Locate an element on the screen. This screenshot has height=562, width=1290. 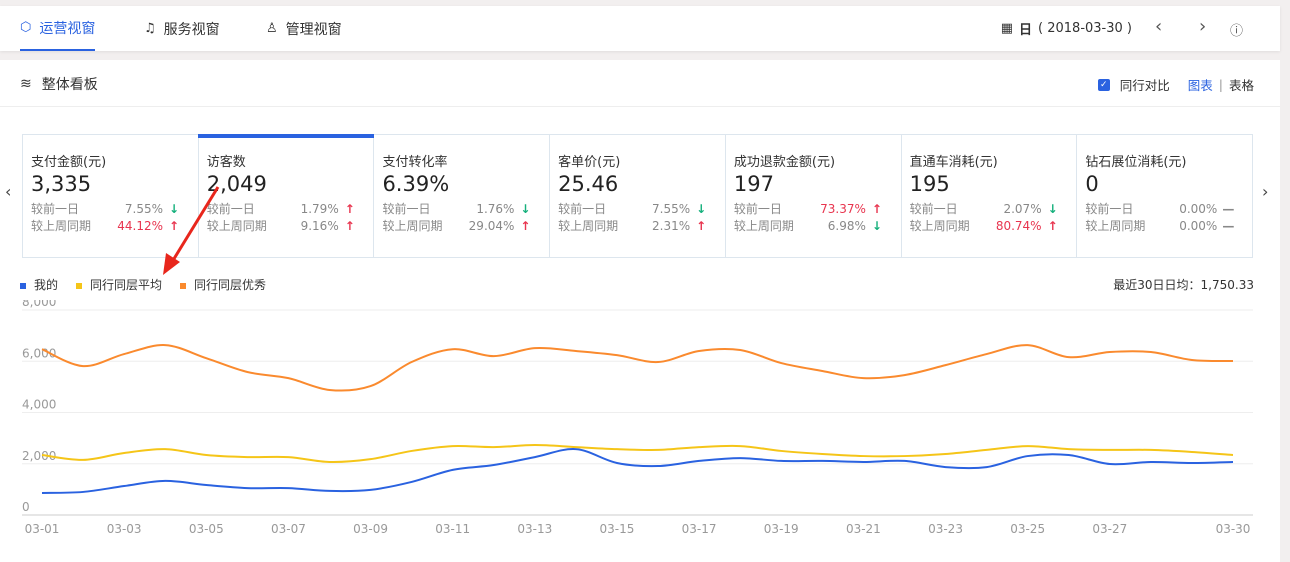
metric-card: 直通车消耗(元) 195 较前一日 2.07% ↓ 较上周同期 80.74% ↑ is located at coordinates (990, 196).